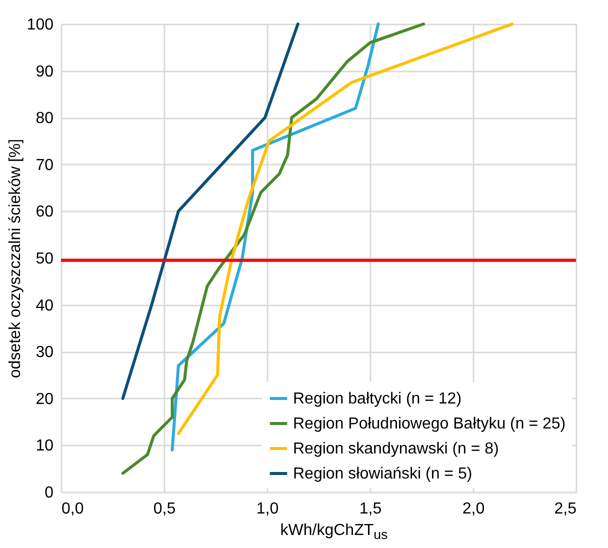 Image resolution: width=608 pixels, height=548 pixels. What do you see at coordinates (396, 449) in the screenshot?
I see `legend-label: Region skandynawski (n = 8)` at bounding box center [396, 449].